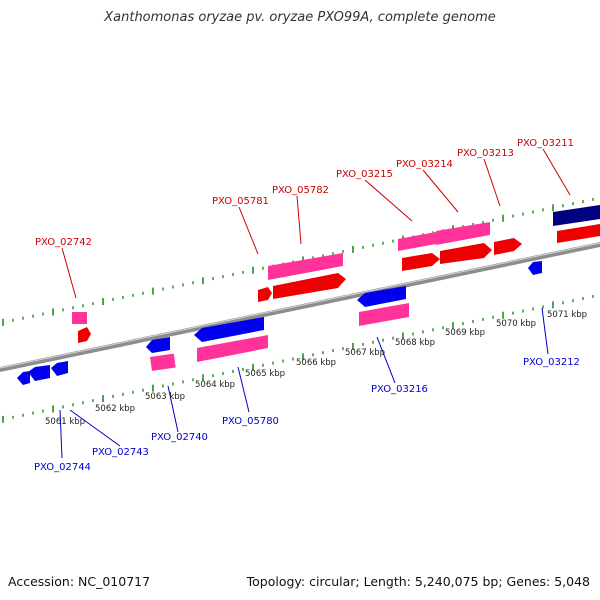  I want to click on scale-label-5071: 5071 kbp, so click(567, 315).